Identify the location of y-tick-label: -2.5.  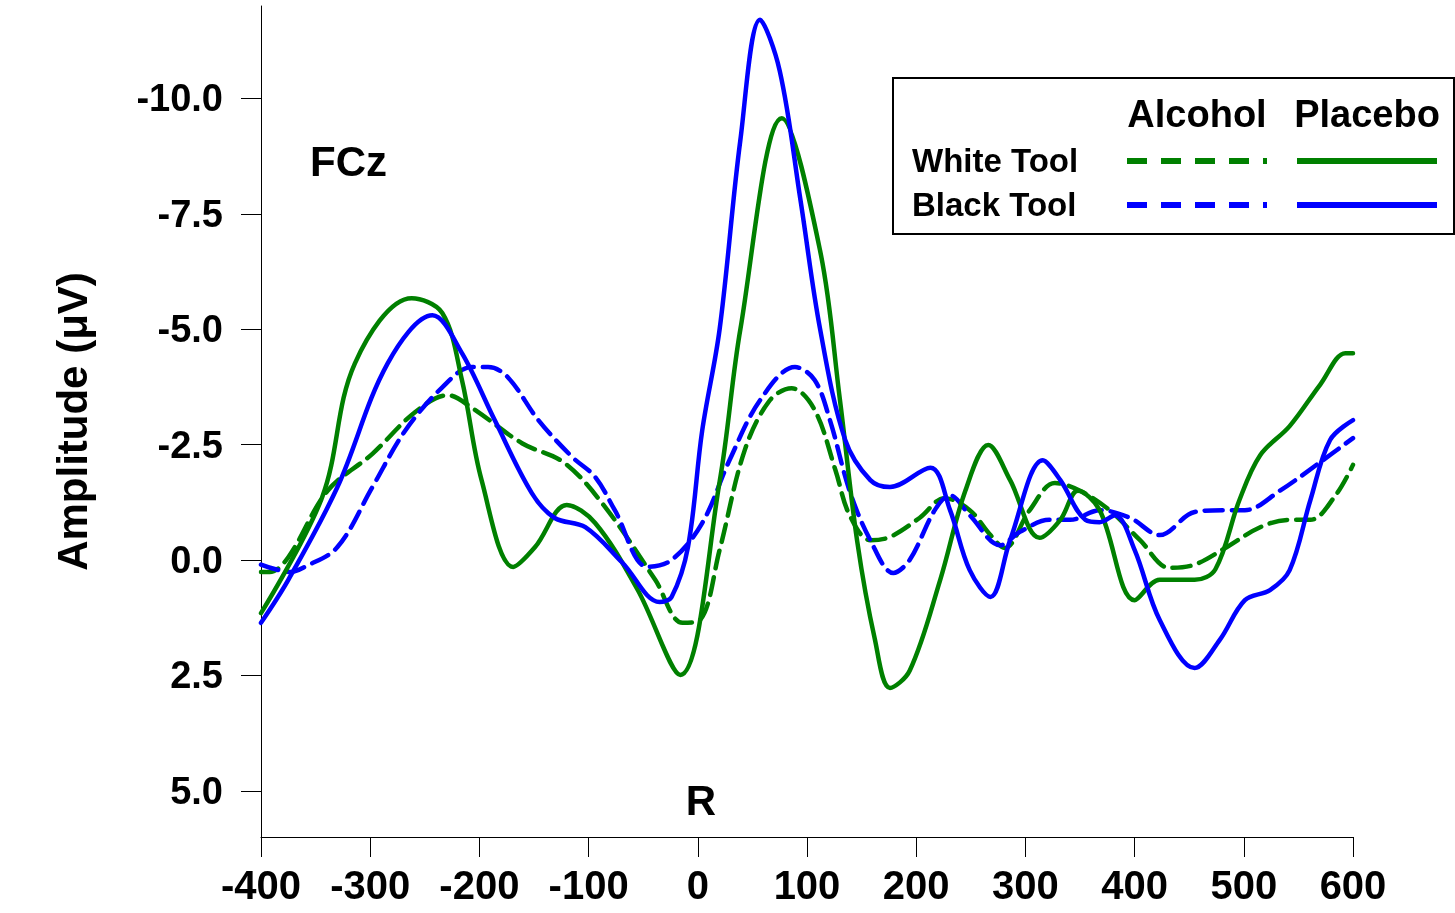
(190, 444).